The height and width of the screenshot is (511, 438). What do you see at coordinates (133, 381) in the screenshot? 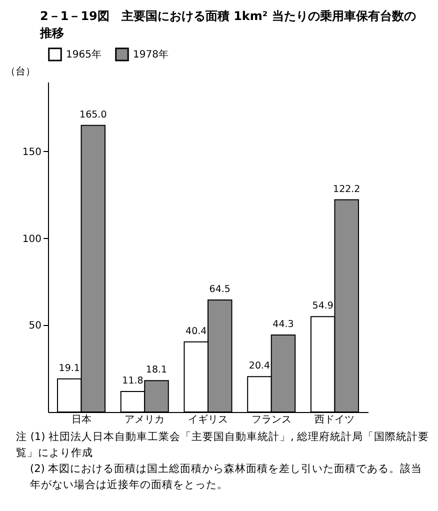
I see `data-label: 11.8` at bounding box center [133, 381].